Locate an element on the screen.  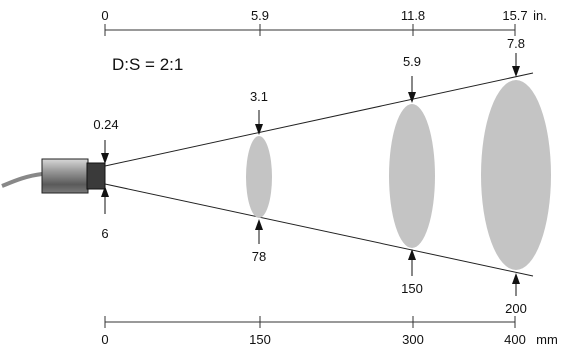
top-axis-tick-label: 15.7 is located at coordinates (514, 15).